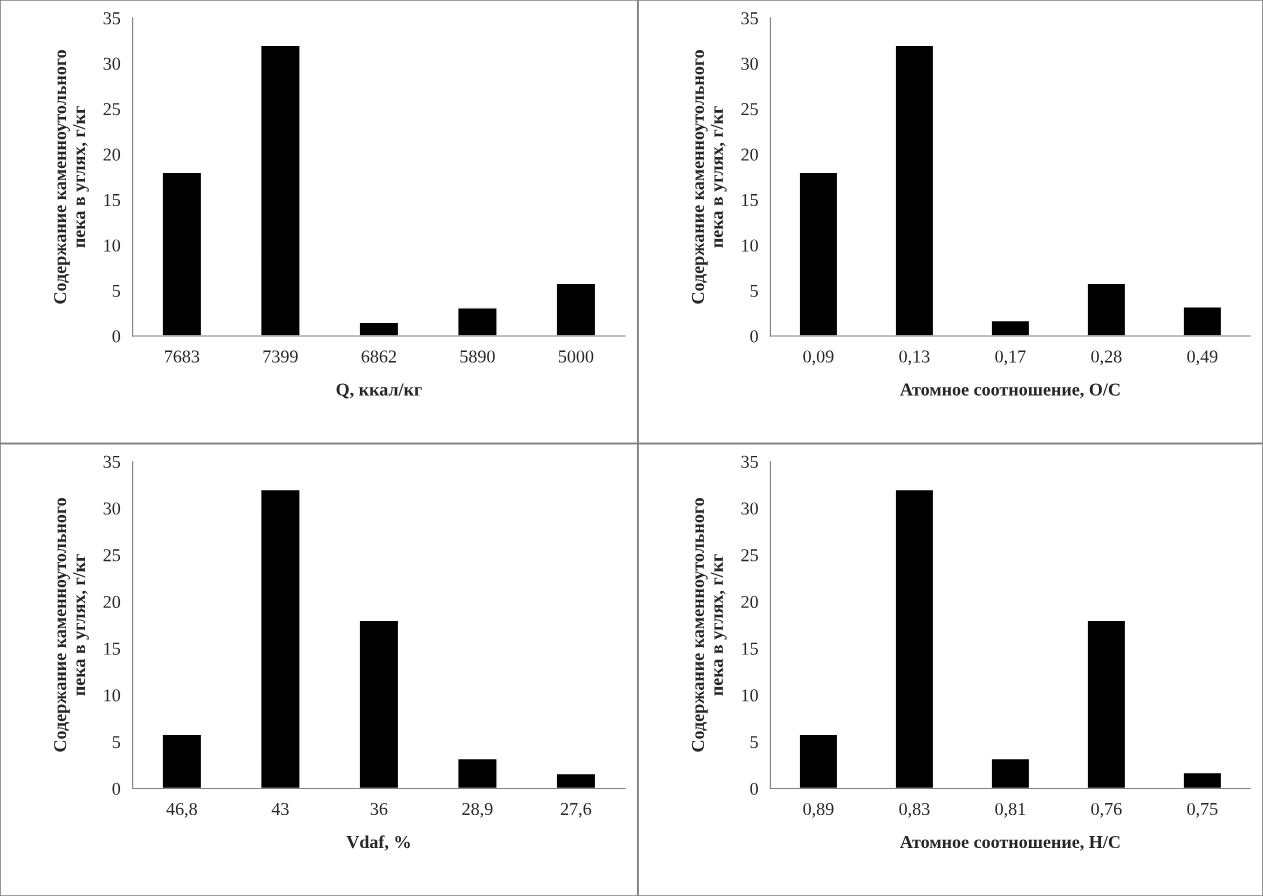 This screenshot has width=1263, height=896. Describe the element at coordinates (477, 356) in the screenshot. I see `x-tick-label: 5890` at that location.